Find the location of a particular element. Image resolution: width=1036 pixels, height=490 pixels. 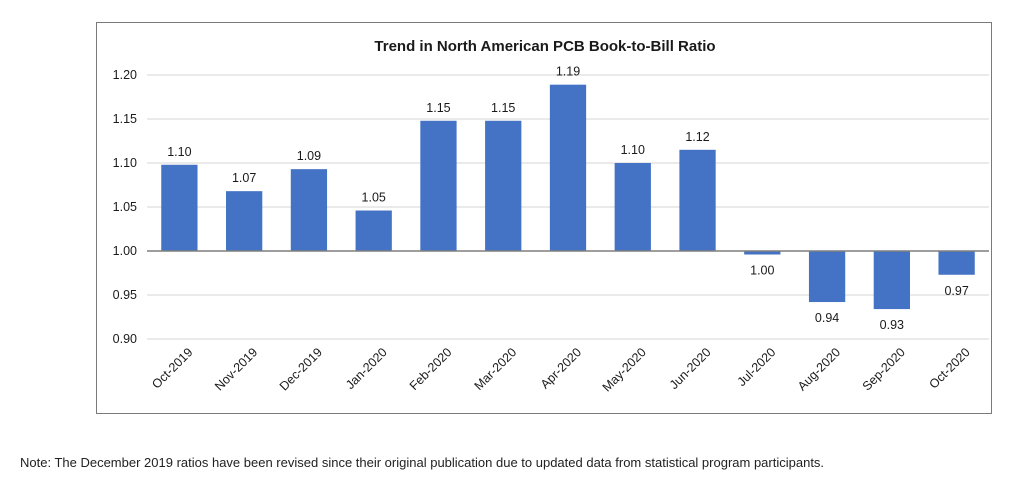

x-tick-label: Apr-2020 is located at coordinates (561, 368).